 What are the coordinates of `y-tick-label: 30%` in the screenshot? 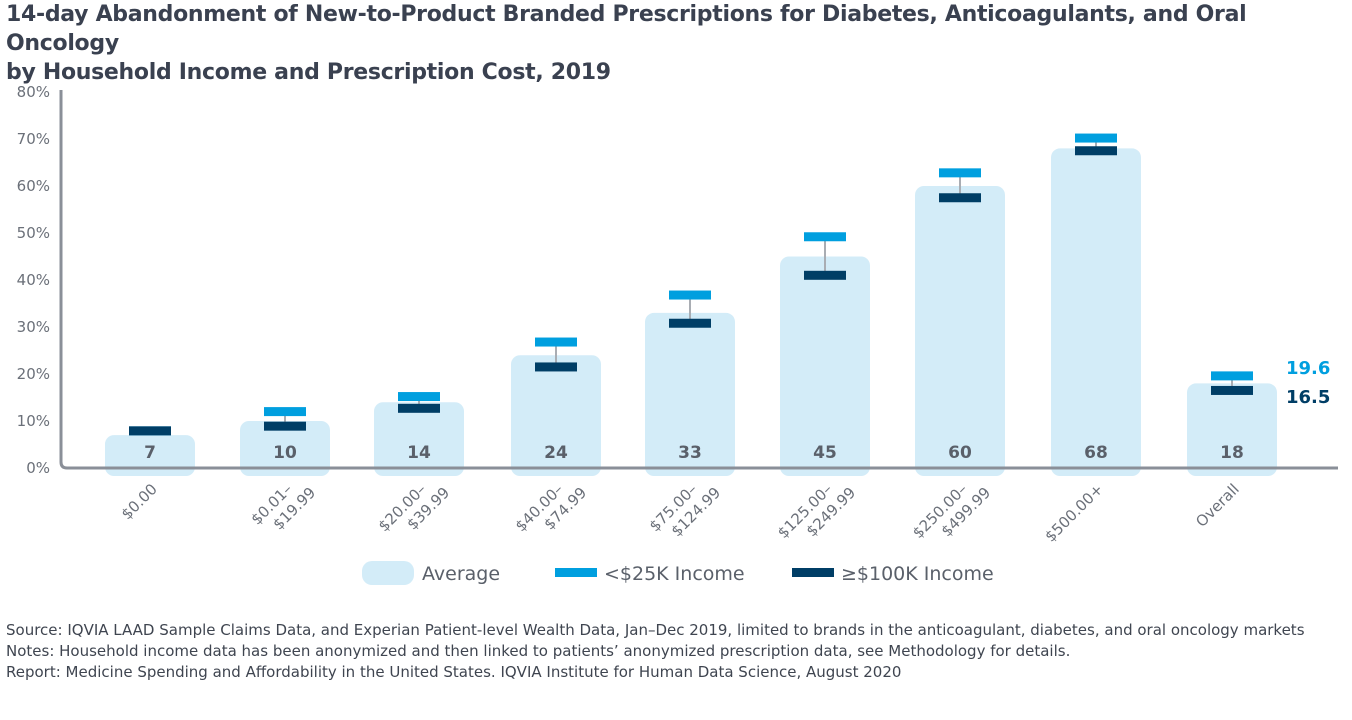 It's located at (33, 327).